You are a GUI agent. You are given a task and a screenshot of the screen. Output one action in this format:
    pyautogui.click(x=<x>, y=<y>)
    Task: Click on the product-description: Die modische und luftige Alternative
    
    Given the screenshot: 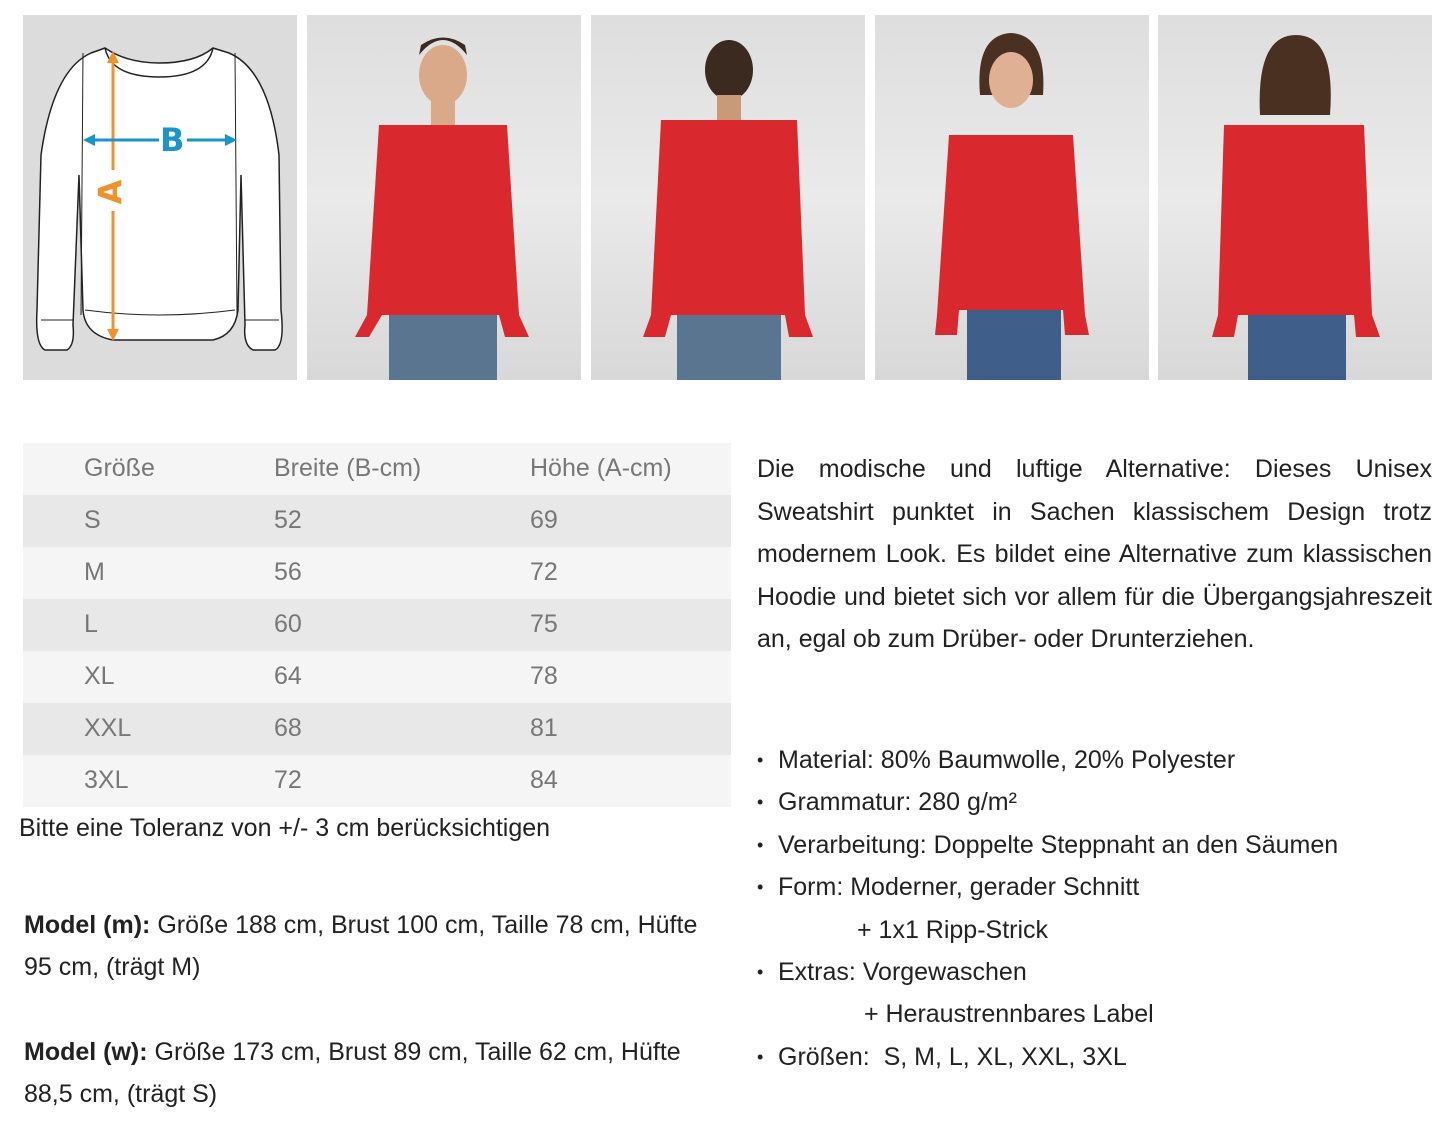 What is the action you would take?
    pyautogui.click(x=1094, y=554)
    